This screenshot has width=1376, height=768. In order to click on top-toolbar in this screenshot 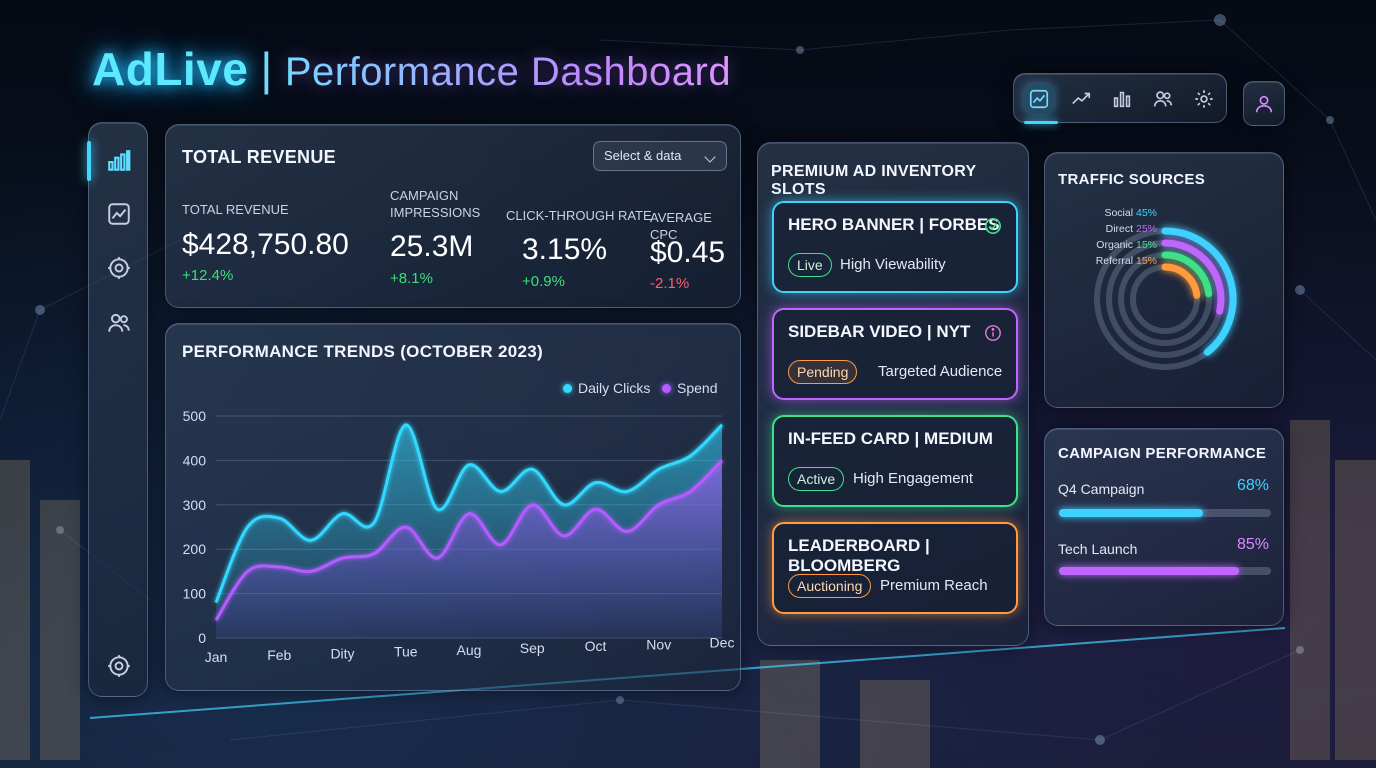, I will do `click(1120, 98)`.